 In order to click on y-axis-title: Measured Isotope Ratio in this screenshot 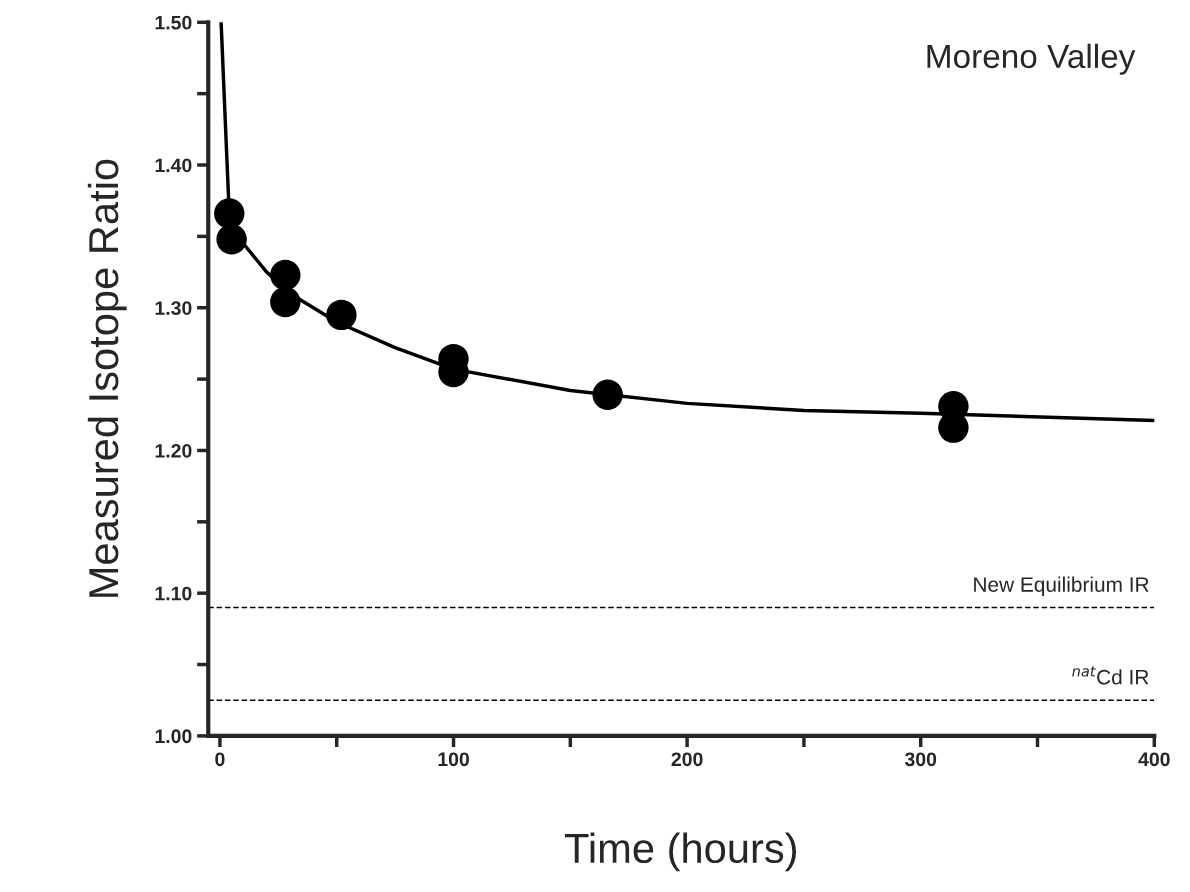, I will do `click(107, 378)`.